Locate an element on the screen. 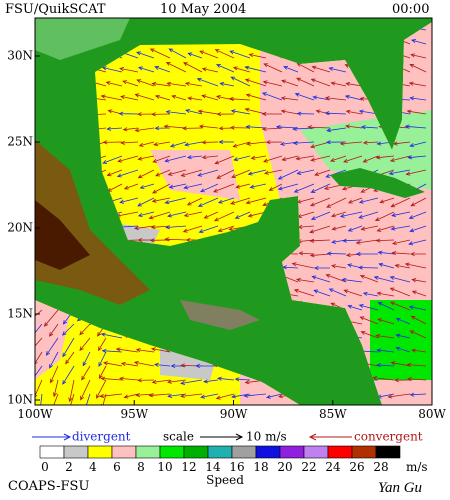 This screenshot has width=450, height=500. colorbar-label: 20 is located at coordinates (284, 467).